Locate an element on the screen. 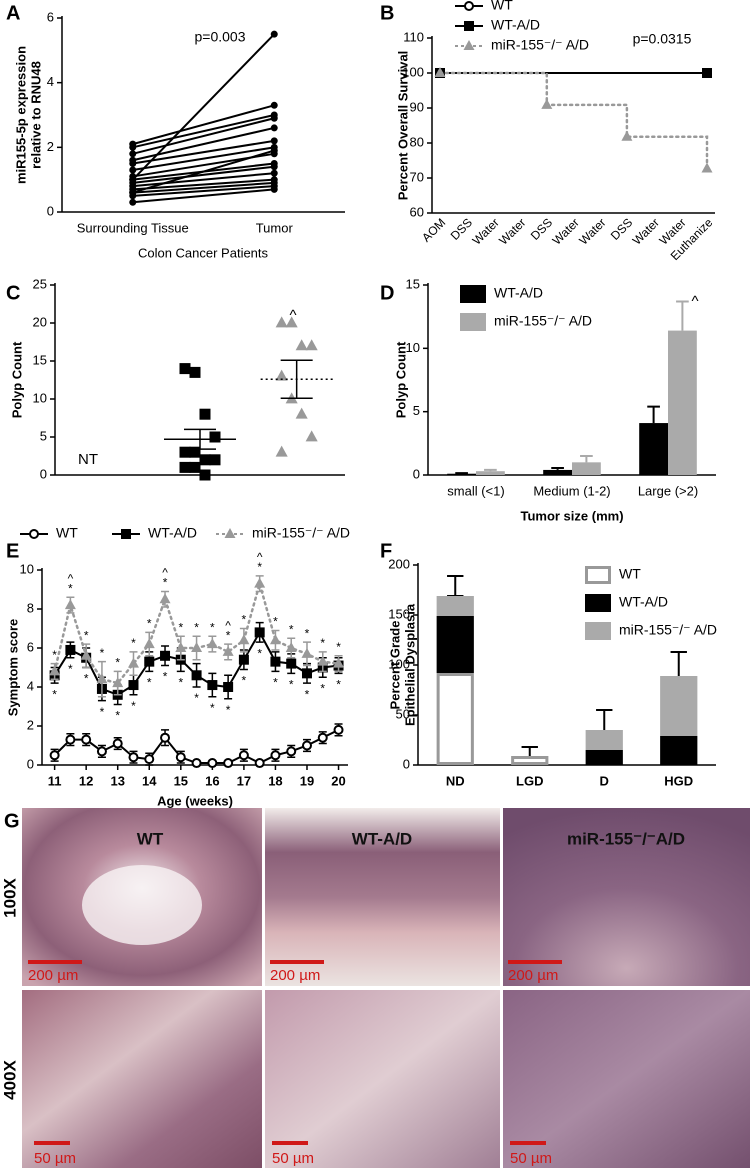 The width and height of the screenshot is (750, 1170). y-tick-label: 6 is located at coordinates (50, 16).